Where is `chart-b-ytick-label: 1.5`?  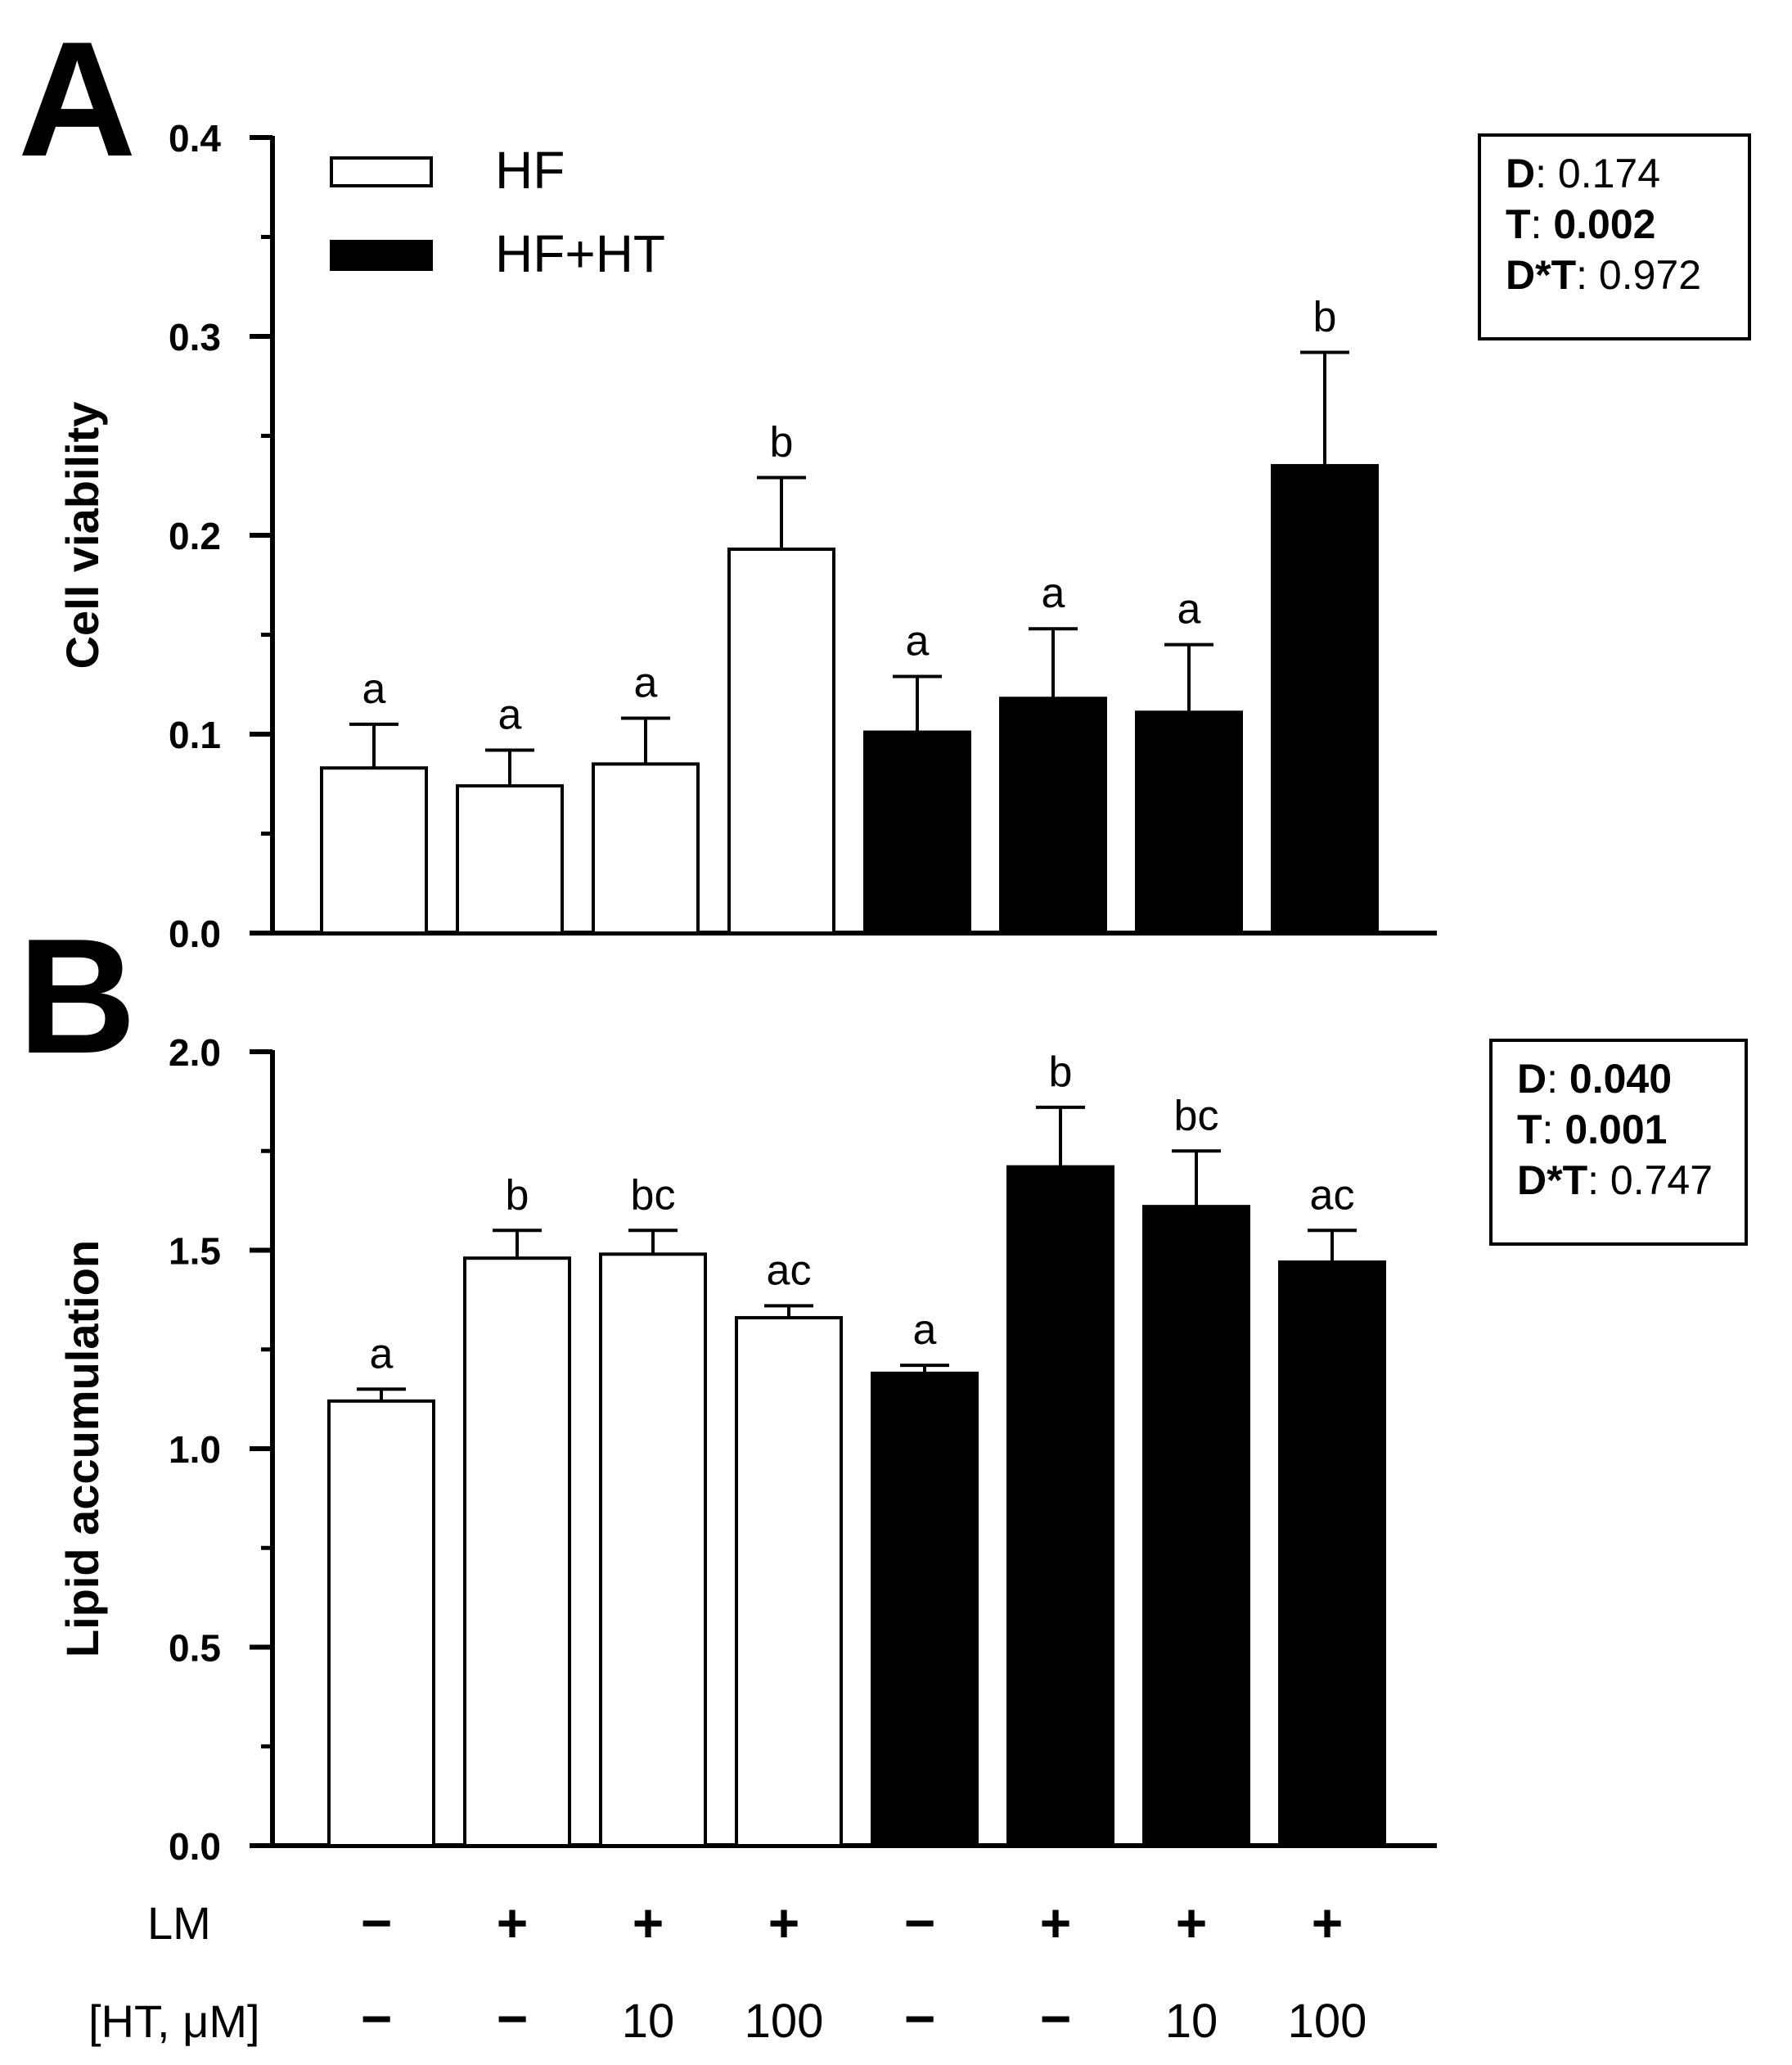
chart-b-ytick-label: 1.5 is located at coordinates (195, 1251).